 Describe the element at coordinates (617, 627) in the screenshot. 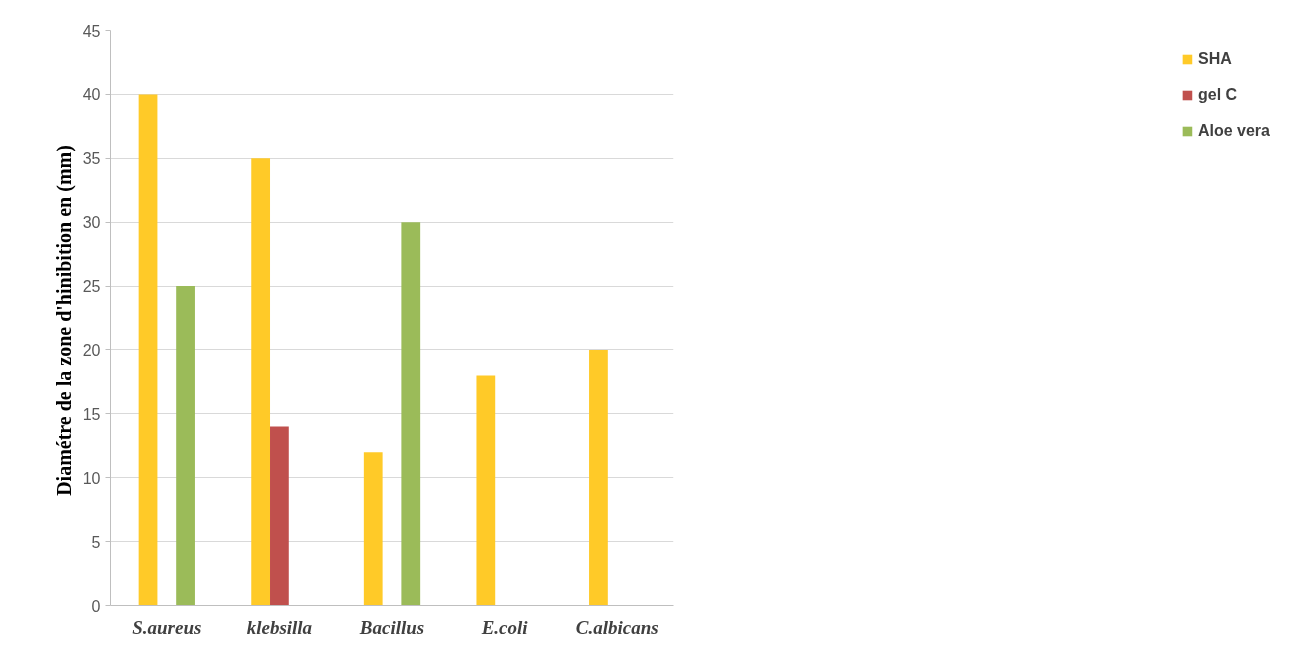

I see `x-tick-label: C.albicans` at that location.